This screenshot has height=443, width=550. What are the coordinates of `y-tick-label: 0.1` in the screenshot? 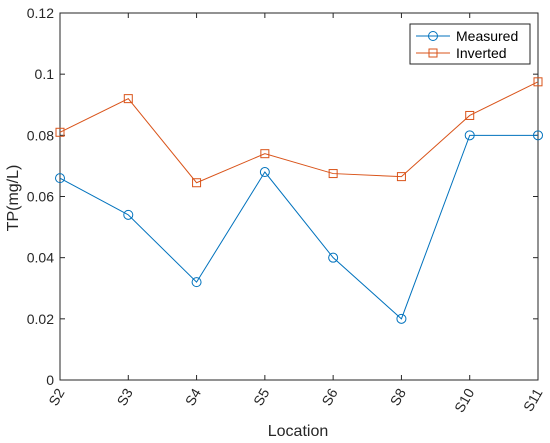 It's located at (45, 74).